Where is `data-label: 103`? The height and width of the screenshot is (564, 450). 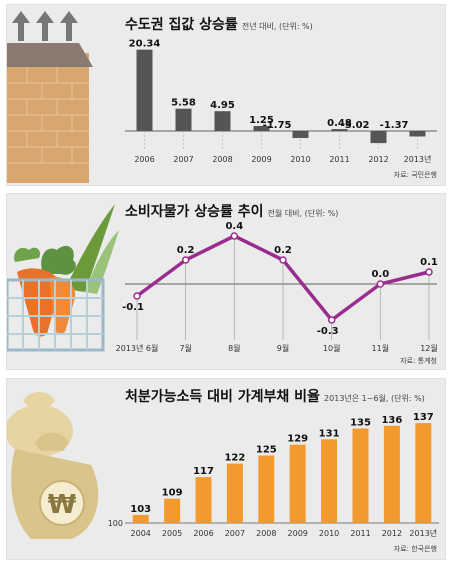 data-label: 103 is located at coordinates (140, 509).